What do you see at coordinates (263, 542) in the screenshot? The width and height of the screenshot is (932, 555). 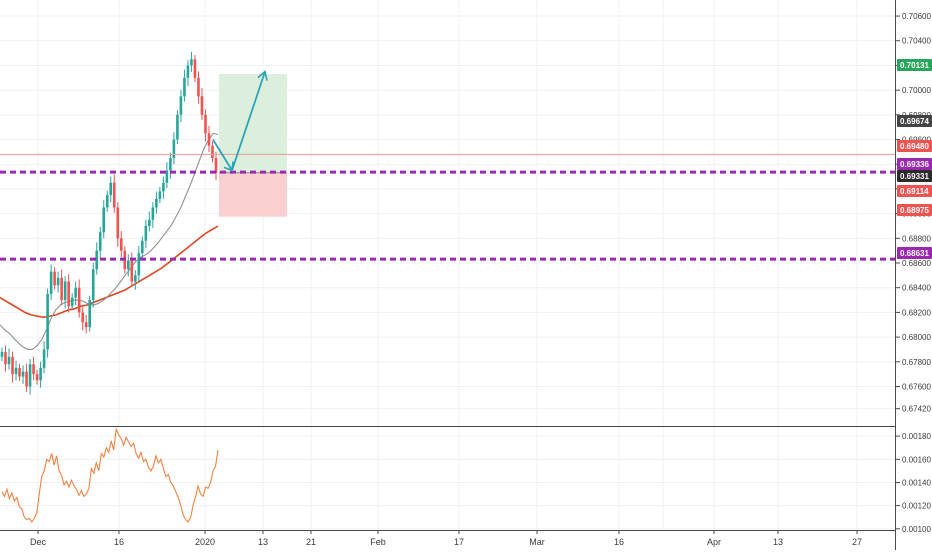 I see `time-tick-label: 13` at bounding box center [263, 542].